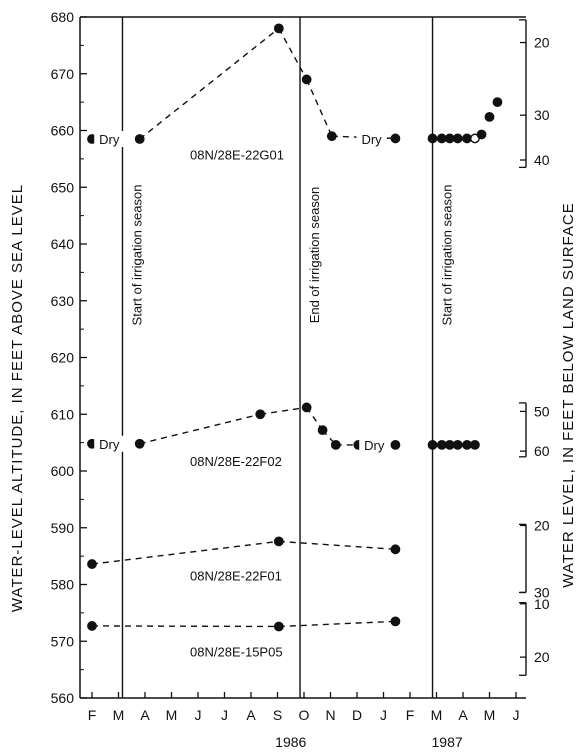 This screenshot has height=755, width=584. I want to click on series: 08N/28E-15P05, so click(244, 637).